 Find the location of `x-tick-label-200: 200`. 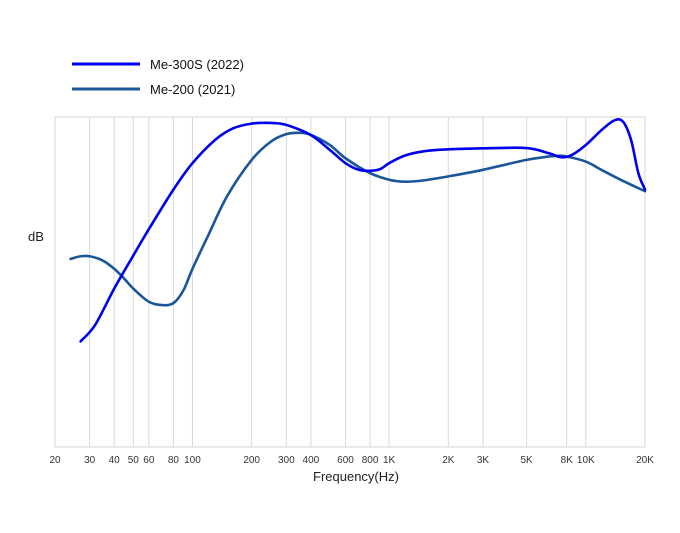

x-tick-label-200: 200 is located at coordinates (251, 460).